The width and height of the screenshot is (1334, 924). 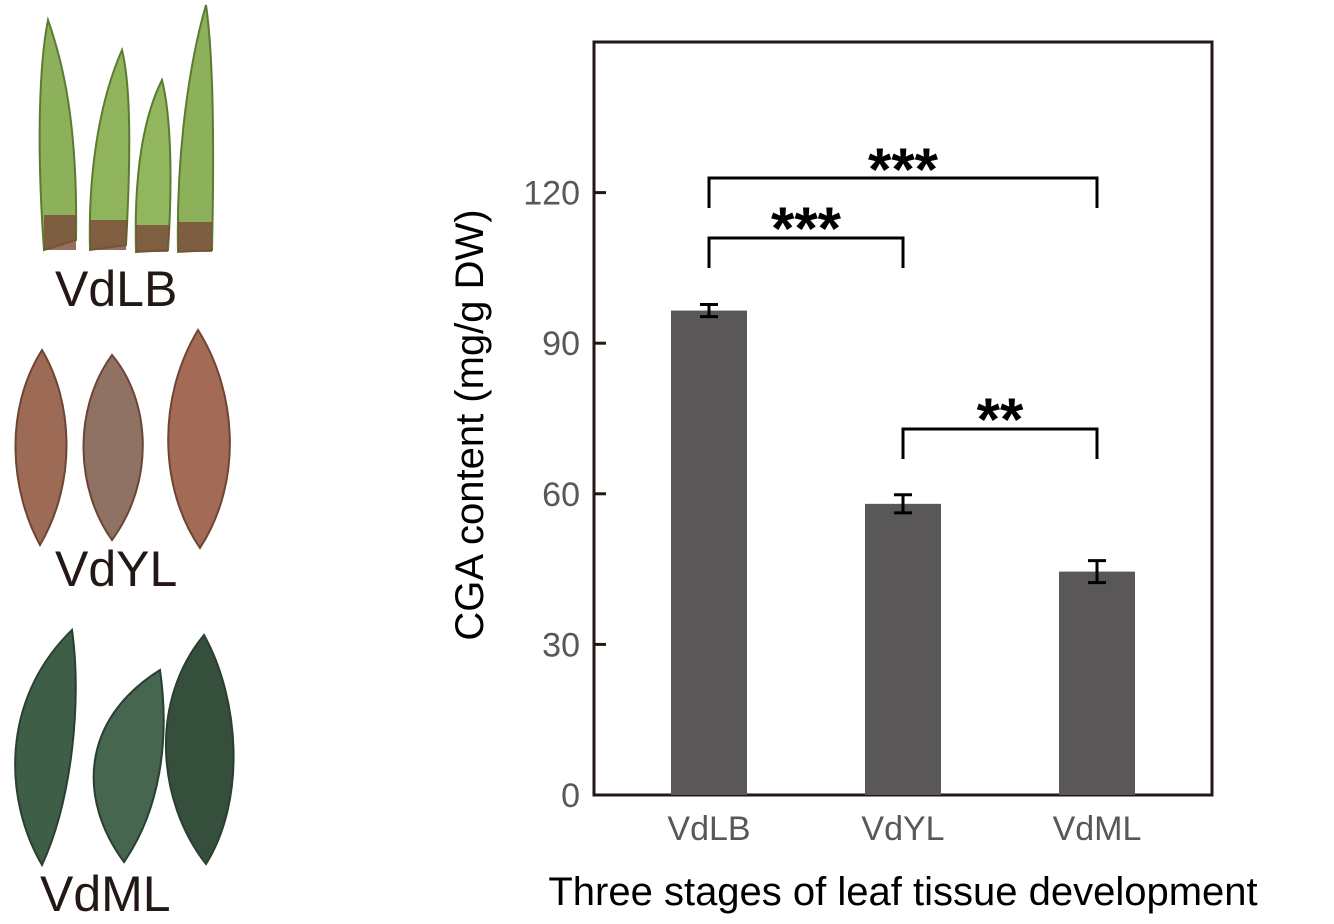 I want to click on vdml-leaves-image, so click(x=124, y=747).